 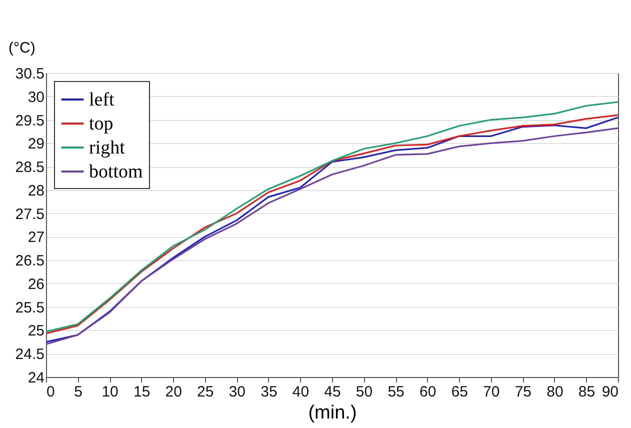 What do you see at coordinates (22, 48) in the screenshot?
I see `y-axis-title: (°C)` at bounding box center [22, 48].